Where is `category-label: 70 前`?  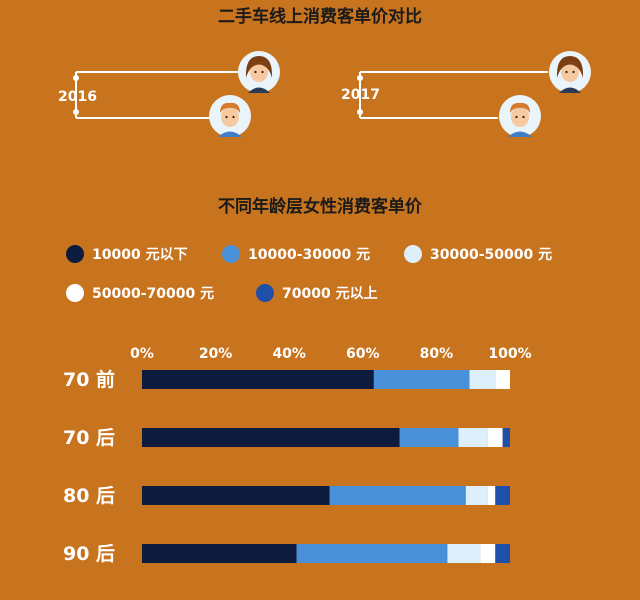 category-label: 70 前 is located at coordinates (89, 379).